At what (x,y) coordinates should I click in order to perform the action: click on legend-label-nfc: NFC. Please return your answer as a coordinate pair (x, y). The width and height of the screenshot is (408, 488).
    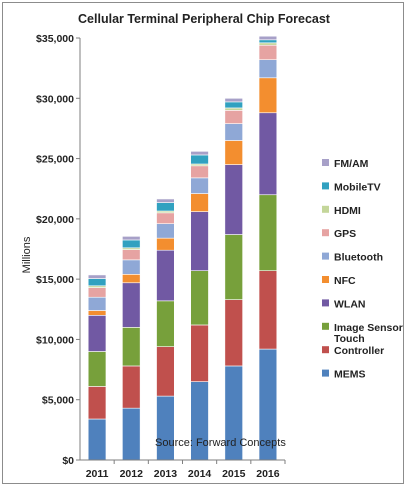
    Looking at the image, I should click on (345, 281).